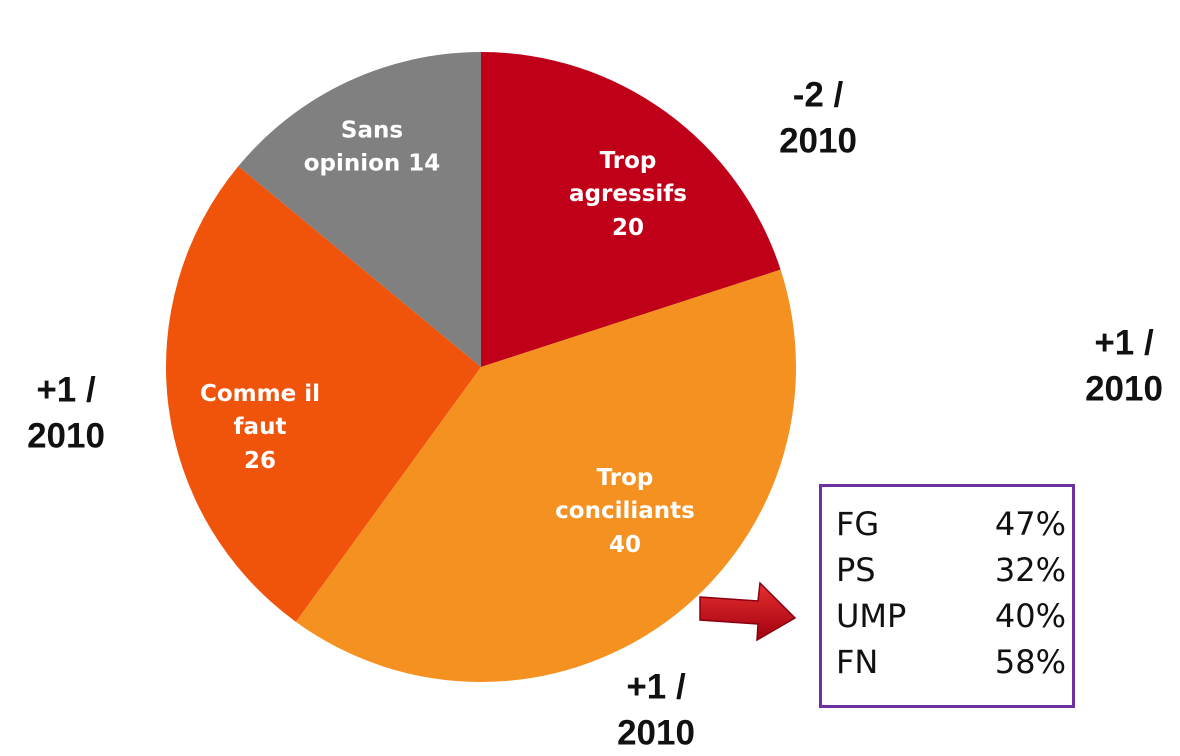 The width and height of the screenshot is (1180, 756). What do you see at coordinates (954, 570) in the screenshot?
I see `breakdown-row: PS 32%` at bounding box center [954, 570].